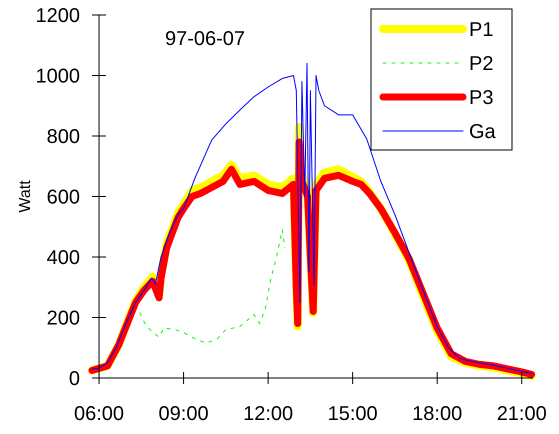  I want to click on x-tick-label: 06:00, so click(99, 414).